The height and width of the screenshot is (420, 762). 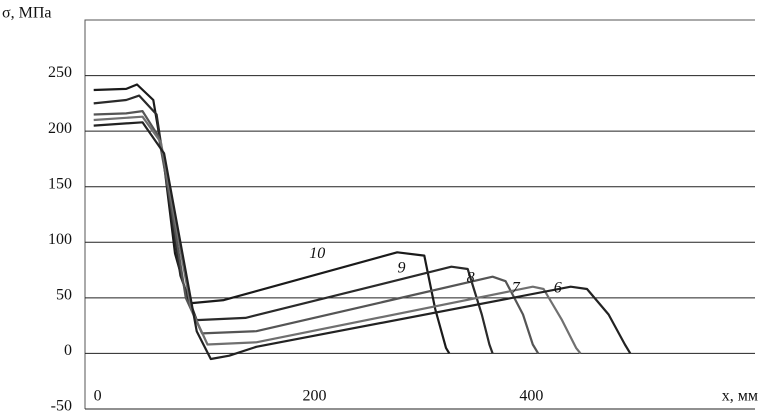 What do you see at coordinates (740, 396) in the screenshot?
I see `x-axis-label: x, мм` at bounding box center [740, 396].